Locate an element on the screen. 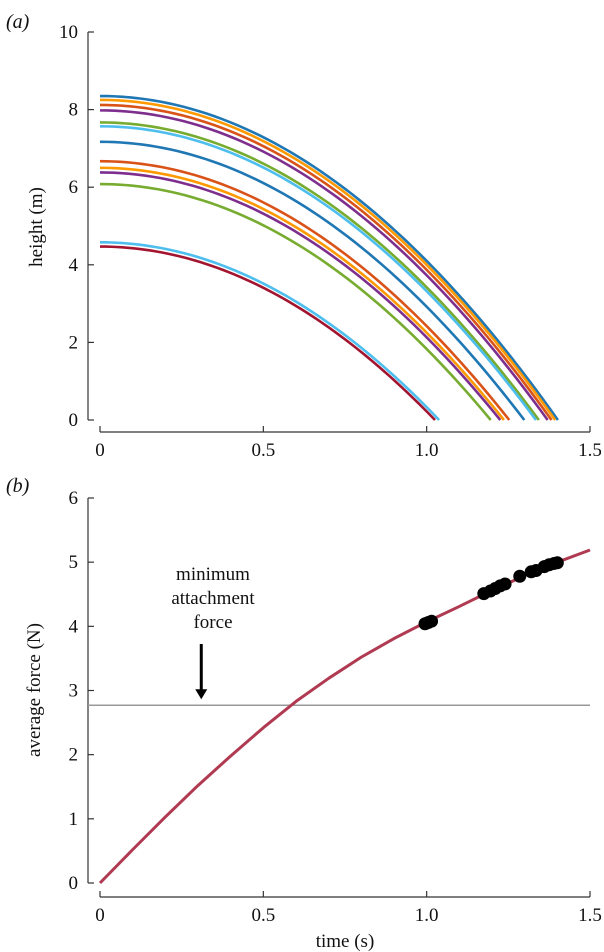 The width and height of the screenshot is (604, 952). panel-a-x-tick-label: 0 is located at coordinates (100, 450).